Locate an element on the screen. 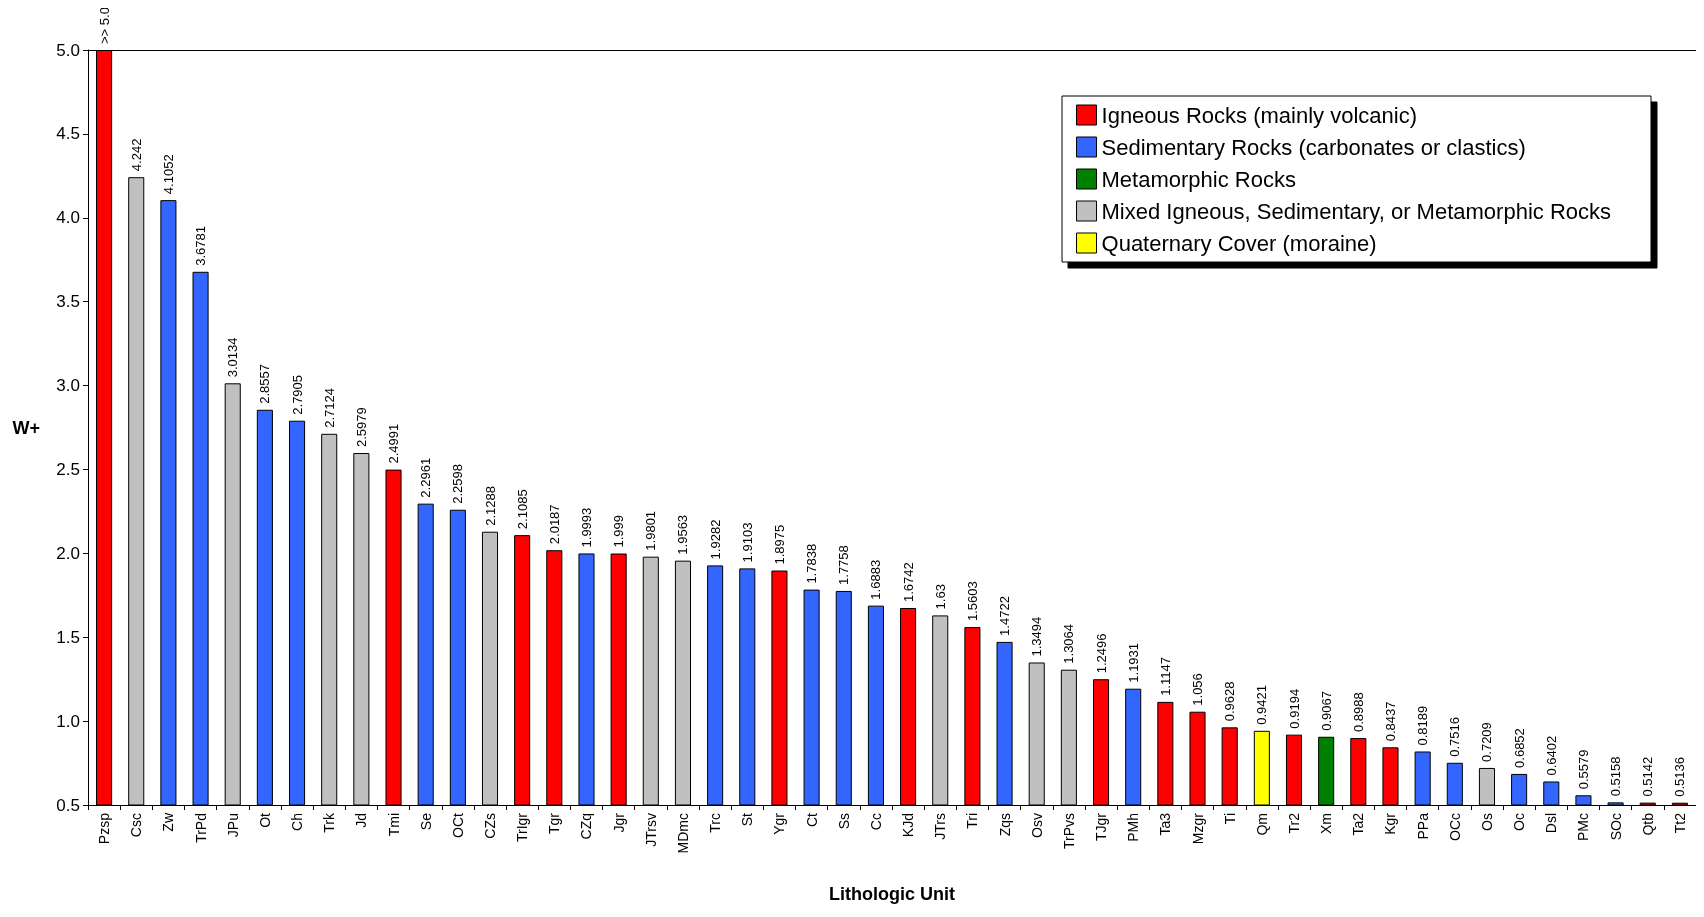 The image size is (1704, 917). data-label: 1.6742 is located at coordinates (908, 582).